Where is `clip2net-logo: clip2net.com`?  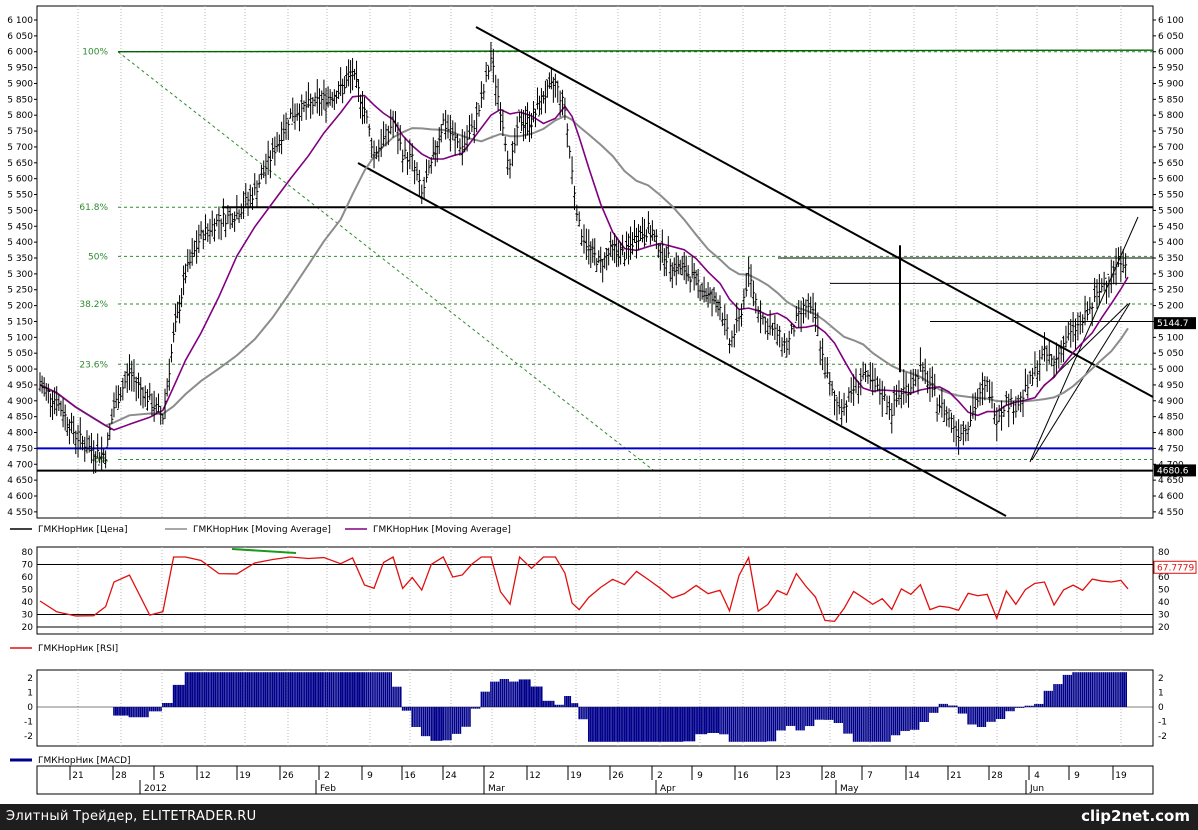 clip2net-logo: clip2net.com is located at coordinates (1135, 816).